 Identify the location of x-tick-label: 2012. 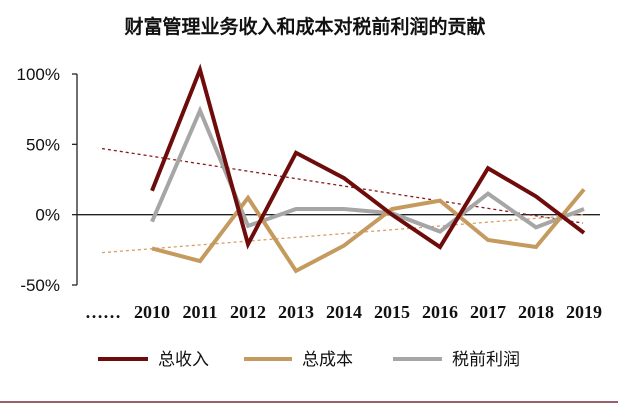
(248, 312).